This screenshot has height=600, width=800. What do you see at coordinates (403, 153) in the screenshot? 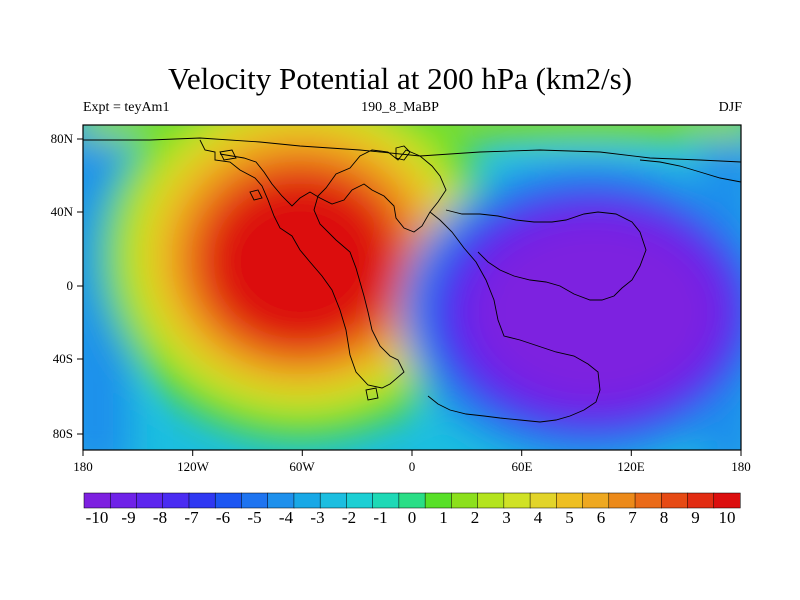
I see `greenland-outline` at bounding box center [403, 153].